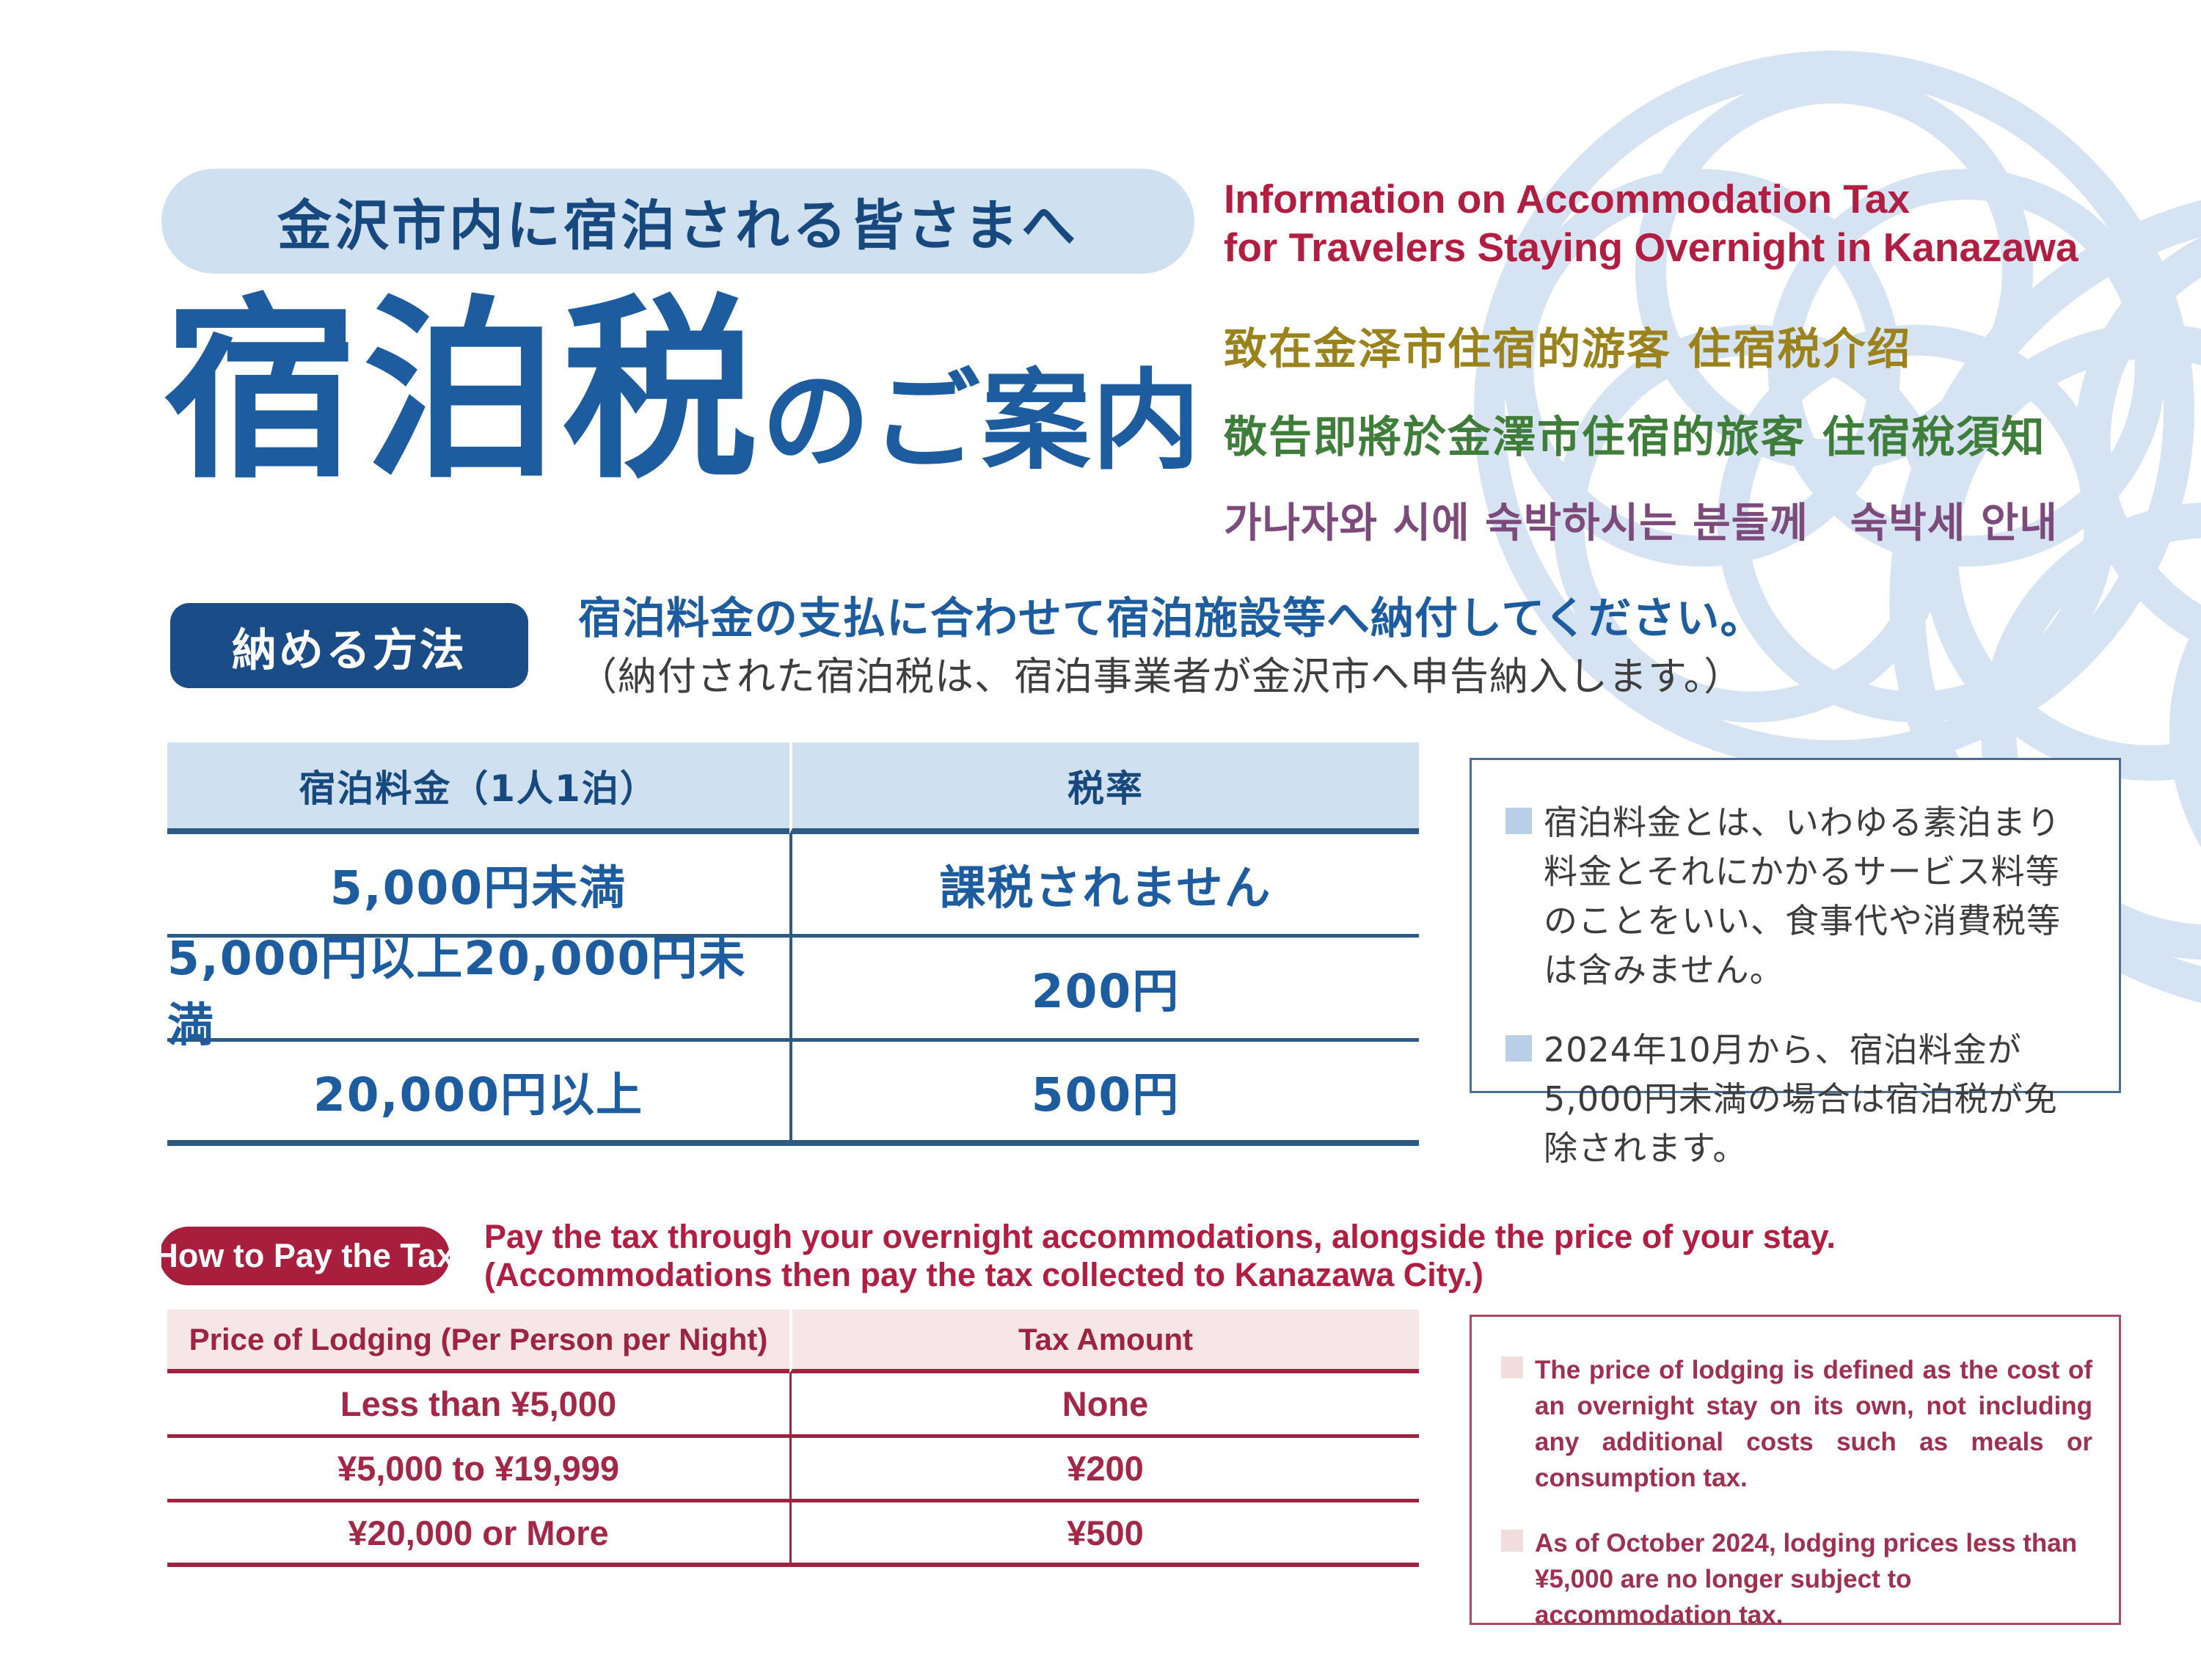 The width and height of the screenshot is (2201, 1680). Describe the element at coordinates (478, 1405) in the screenshot. I see `en-table-cell-price: Less than ¥5,000` at that location.